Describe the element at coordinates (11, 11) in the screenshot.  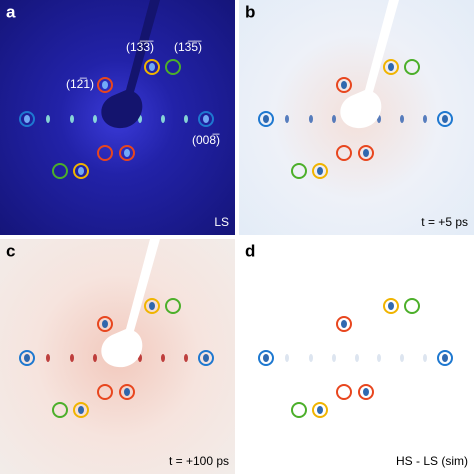
I see `panel-letter: a` at that location.